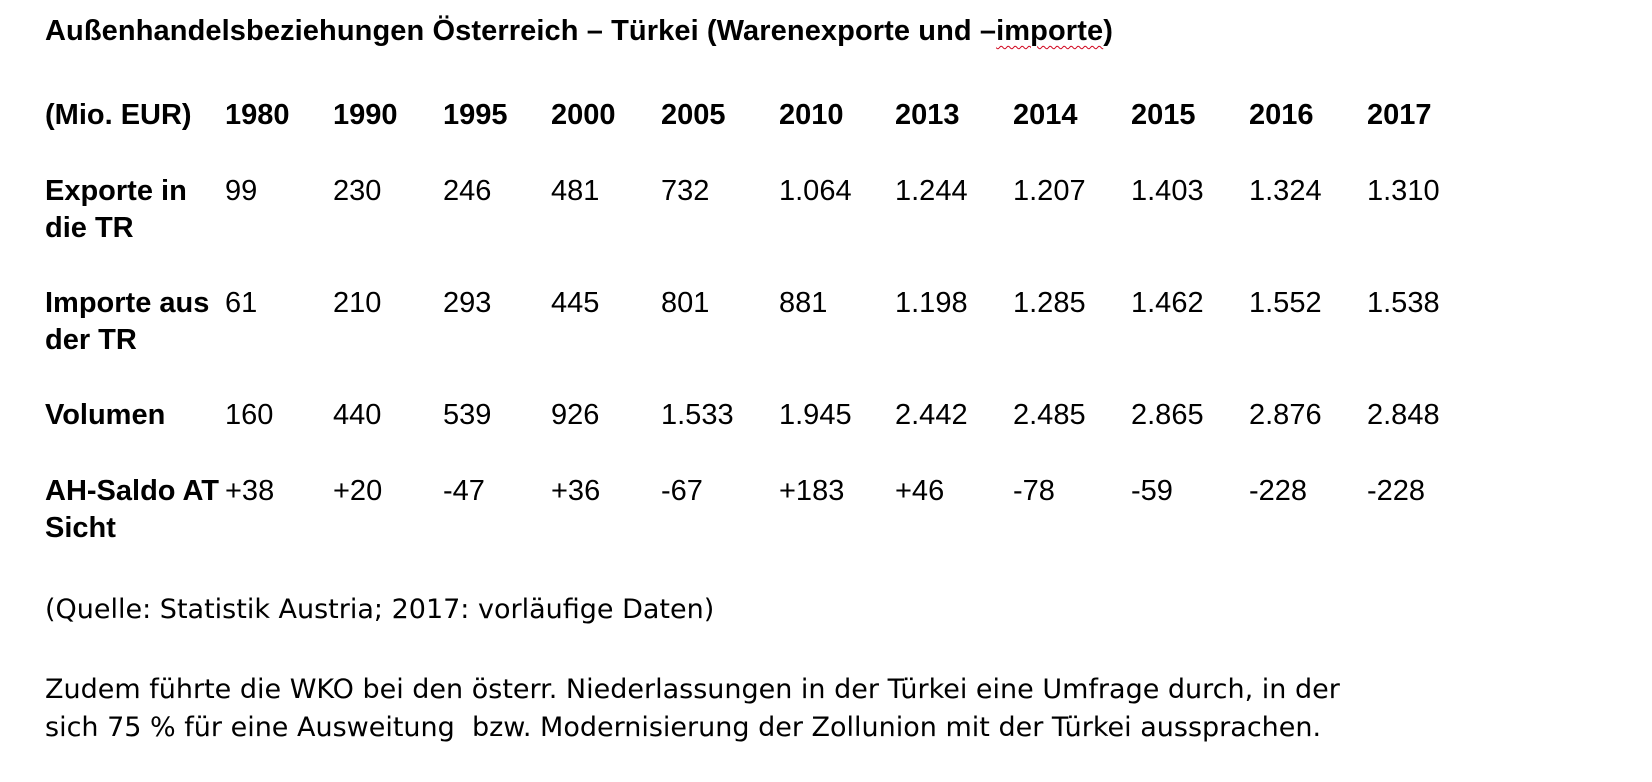  I want to click on table-cell: 1.310, so click(1403, 191).